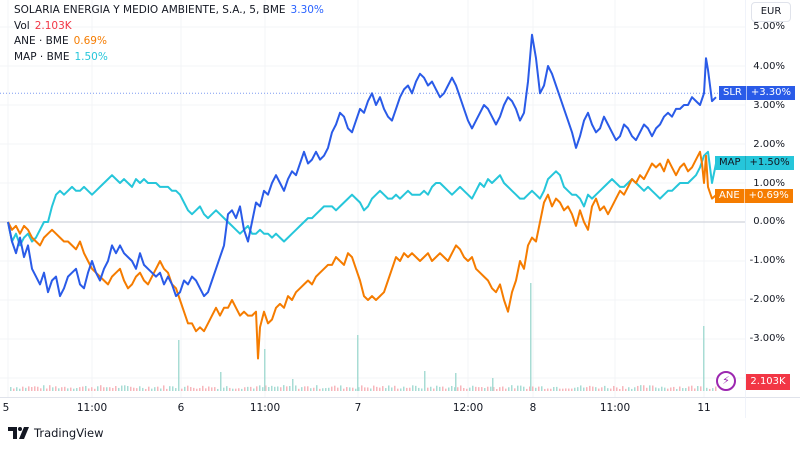 The height and width of the screenshot is (449, 800). I want to click on map-price-label: MAP +1.50%, so click(754, 163).